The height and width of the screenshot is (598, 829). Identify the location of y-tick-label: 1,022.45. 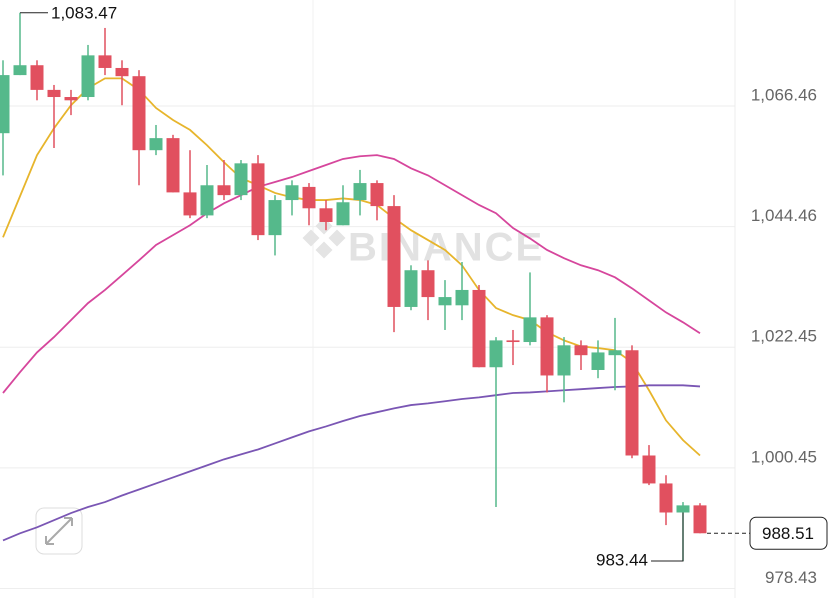
(784, 336).